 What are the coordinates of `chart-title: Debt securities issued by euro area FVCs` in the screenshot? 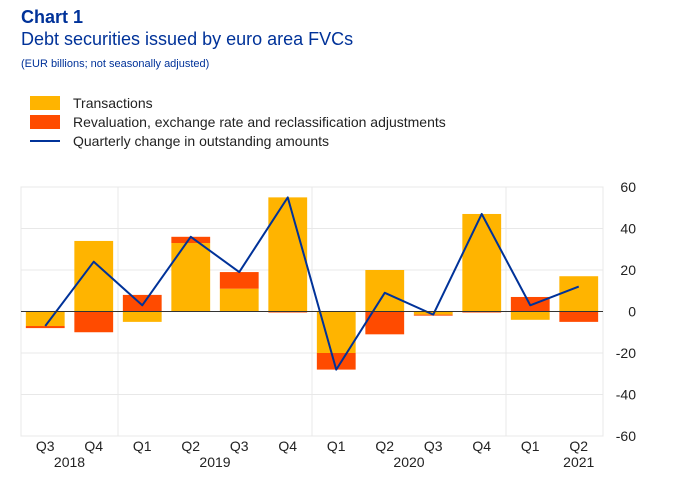 It's located at (187, 39).